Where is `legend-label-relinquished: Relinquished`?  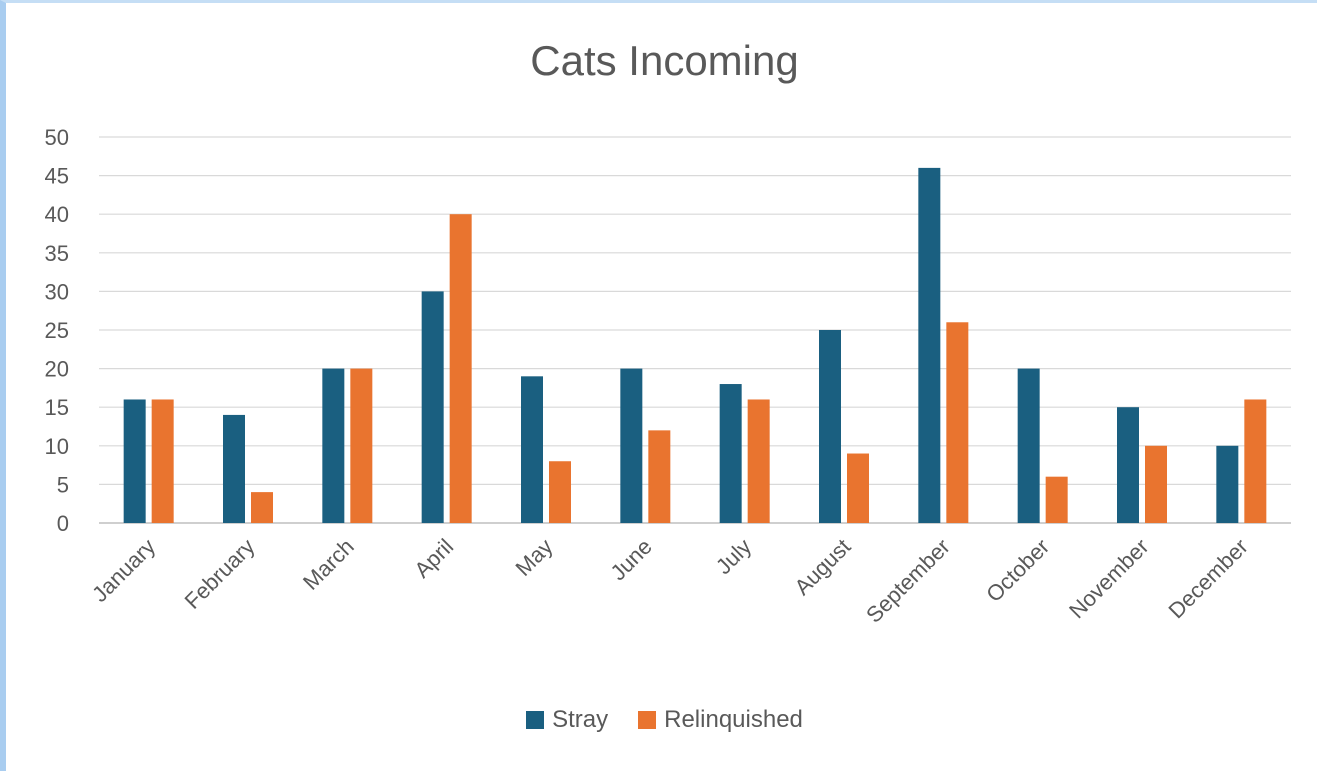 legend-label-relinquished: Relinquished is located at coordinates (733, 719).